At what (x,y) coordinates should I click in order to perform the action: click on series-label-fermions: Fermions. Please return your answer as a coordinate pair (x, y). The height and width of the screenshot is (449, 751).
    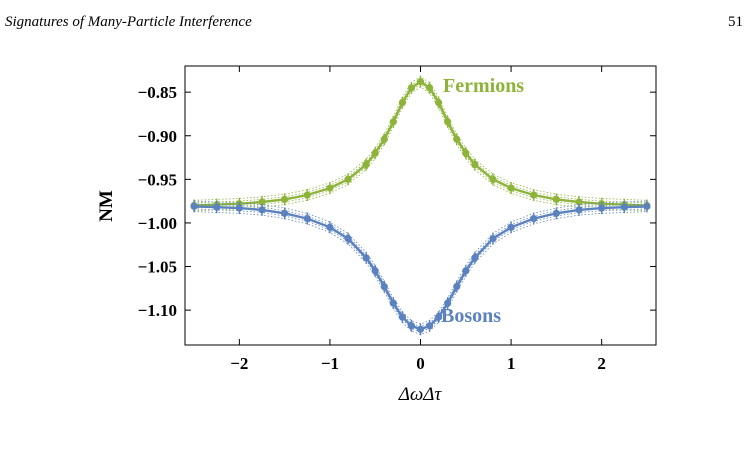
    Looking at the image, I should click on (483, 86).